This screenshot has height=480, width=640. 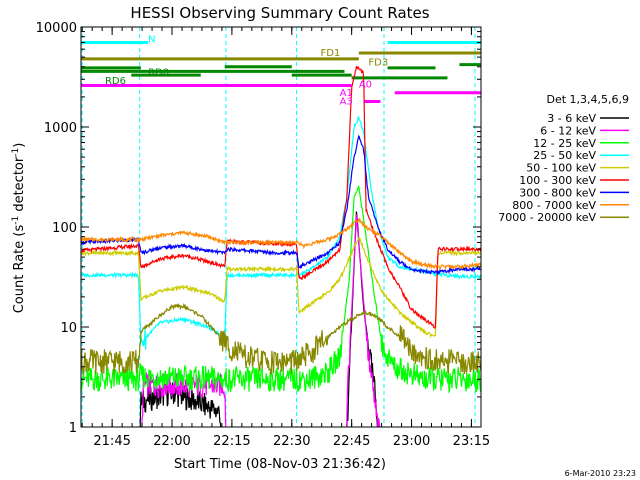 What do you see at coordinates (571, 118) in the screenshot?
I see `legend-entry-label: 3 - 6 keV` at bounding box center [571, 118].